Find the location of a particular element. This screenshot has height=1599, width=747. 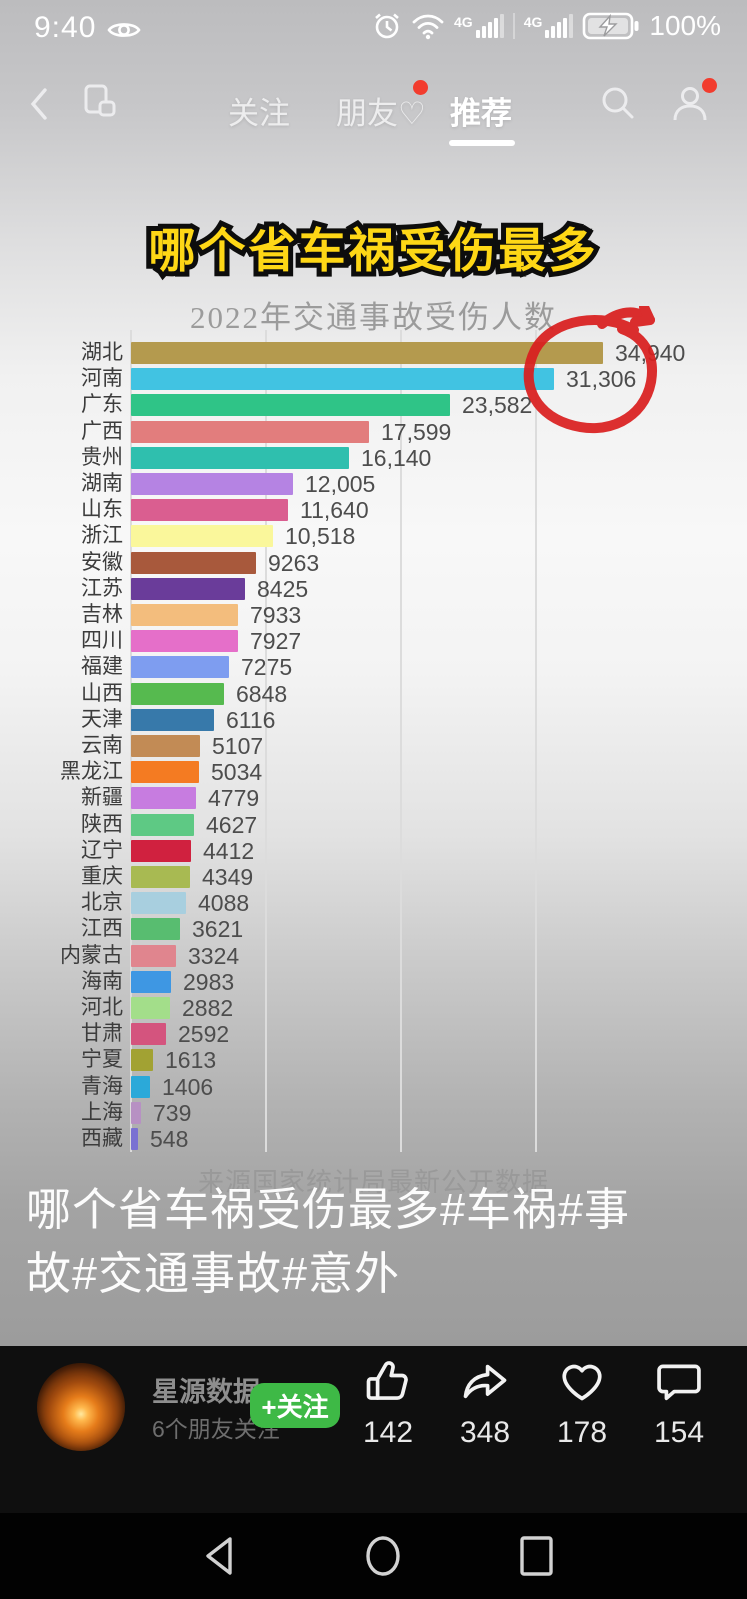

bar-value: 8425 is located at coordinates (283, 589).